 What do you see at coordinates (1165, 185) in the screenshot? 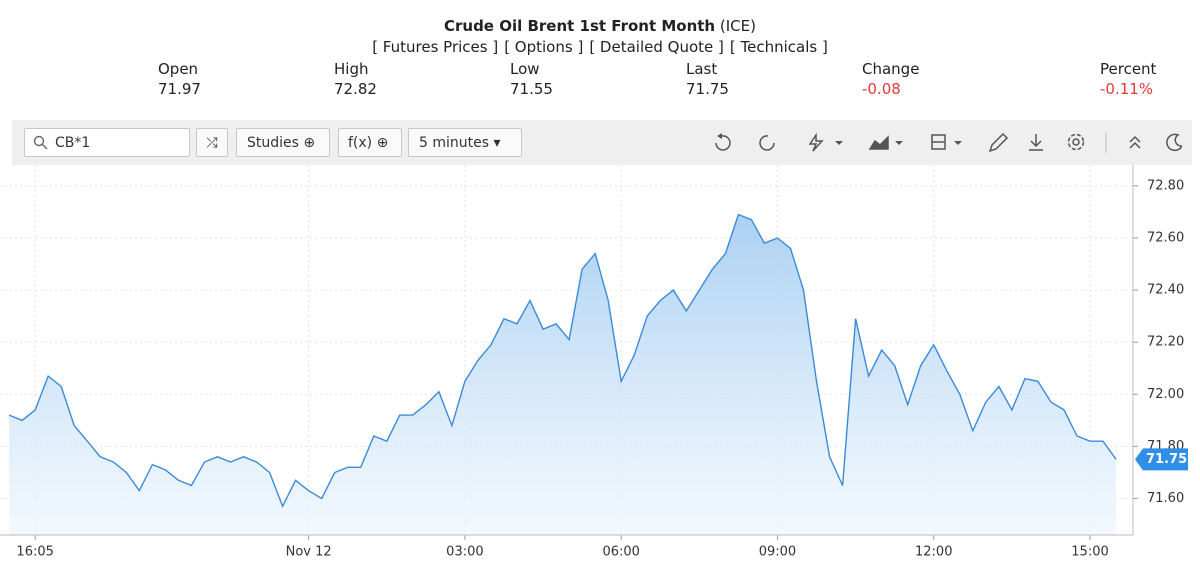
I see `y-tick-label: 72.80` at bounding box center [1165, 185].